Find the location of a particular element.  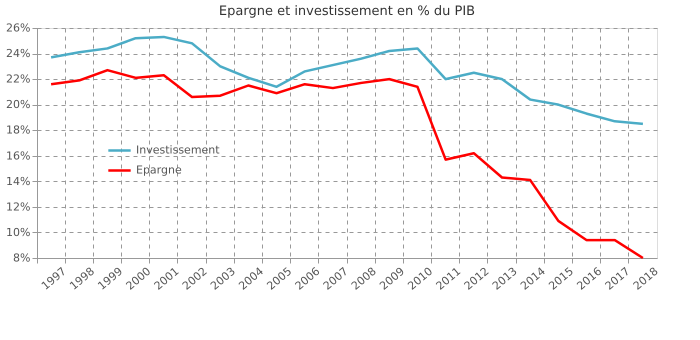

y-tick-label: 12% is located at coordinates (18, 207).